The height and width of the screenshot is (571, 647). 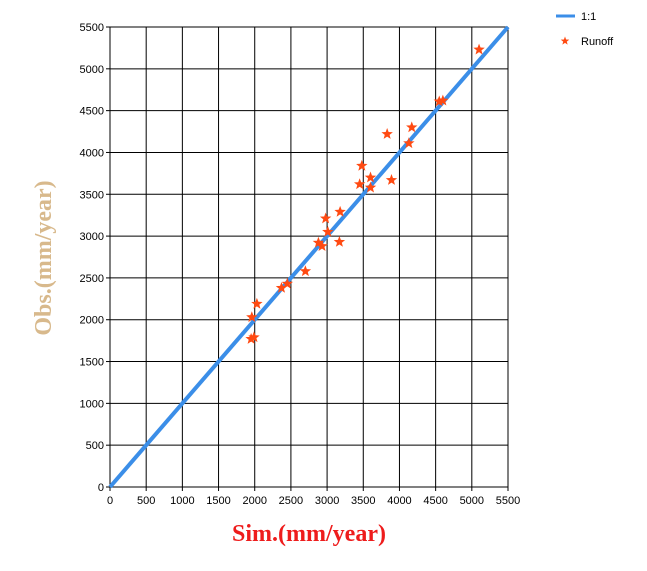 What do you see at coordinates (254, 501) in the screenshot?
I see `x-tick-label: 2000` at bounding box center [254, 501].